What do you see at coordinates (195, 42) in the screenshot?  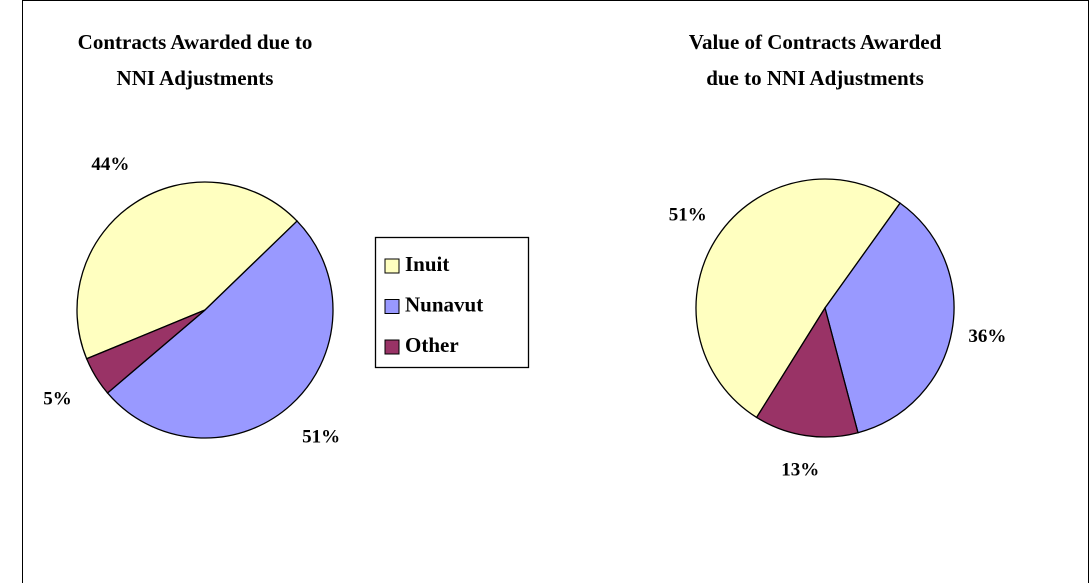 I see `chart-title: Contracts Awarded due to` at bounding box center [195, 42].